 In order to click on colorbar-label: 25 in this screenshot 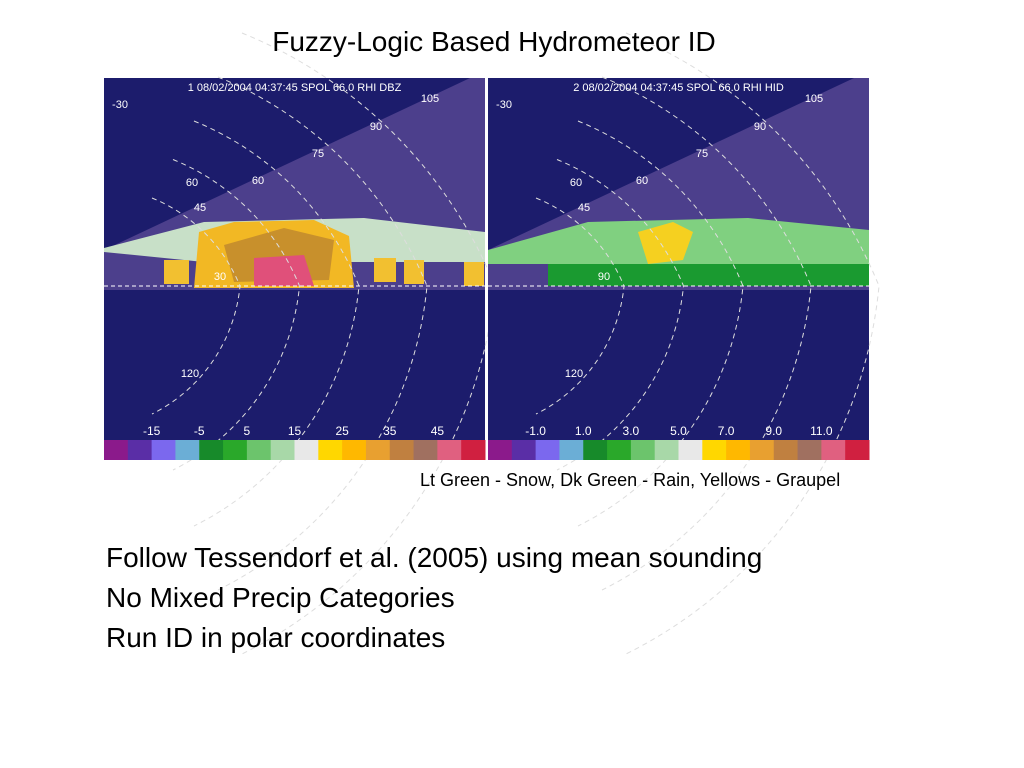, I will do `click(342, 431)`.